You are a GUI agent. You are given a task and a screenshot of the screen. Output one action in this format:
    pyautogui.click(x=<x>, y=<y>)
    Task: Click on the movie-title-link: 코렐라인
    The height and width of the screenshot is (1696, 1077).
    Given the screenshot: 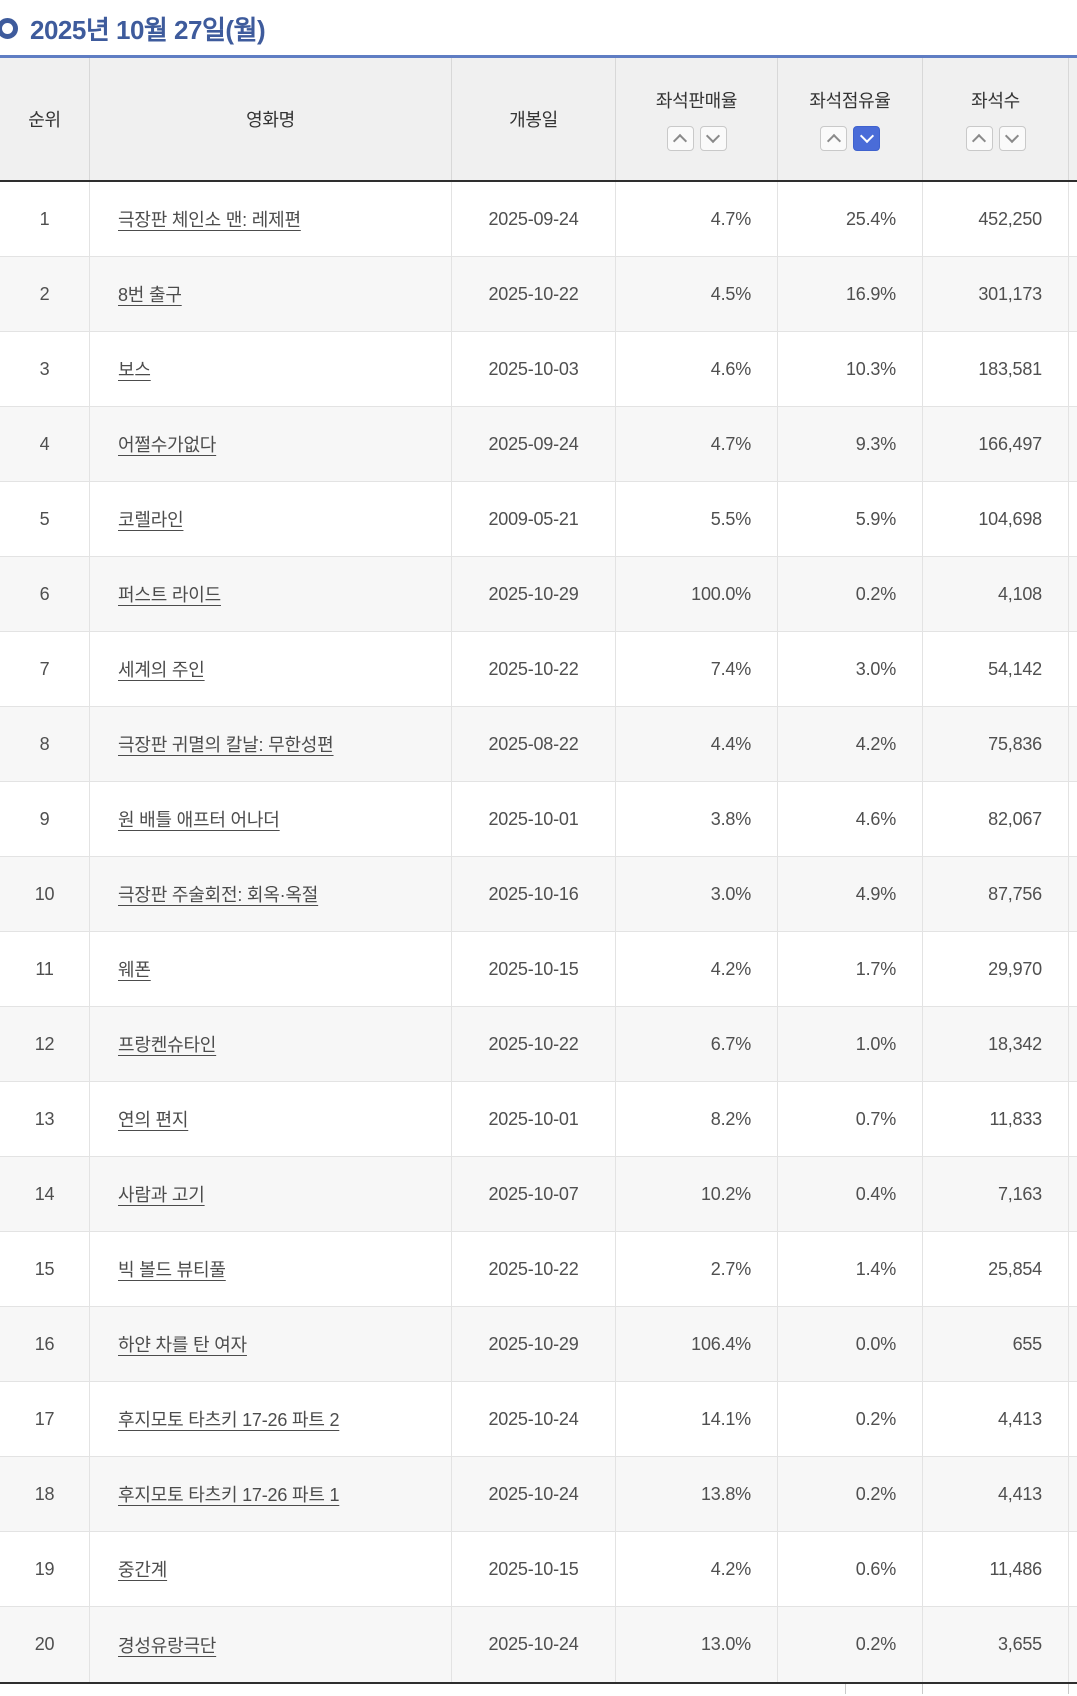 What is the action you would take?
    pyautogui.click(x=151, y=520)
    